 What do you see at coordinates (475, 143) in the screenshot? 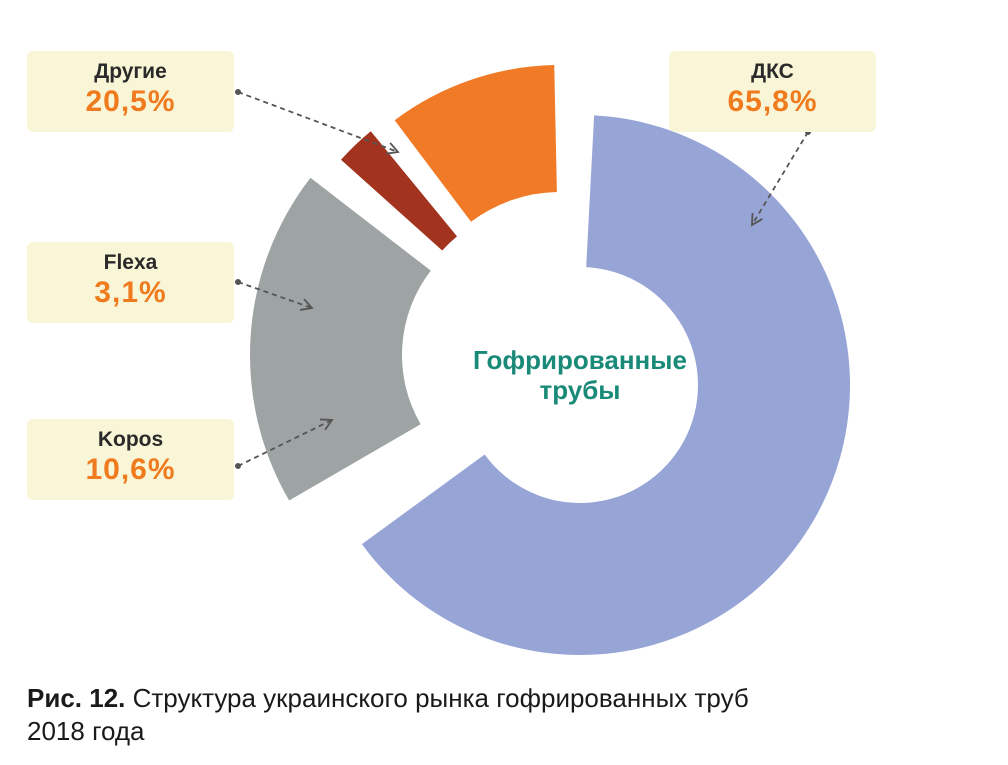
I see `slice-kopos` at bounding box center [475, 143].